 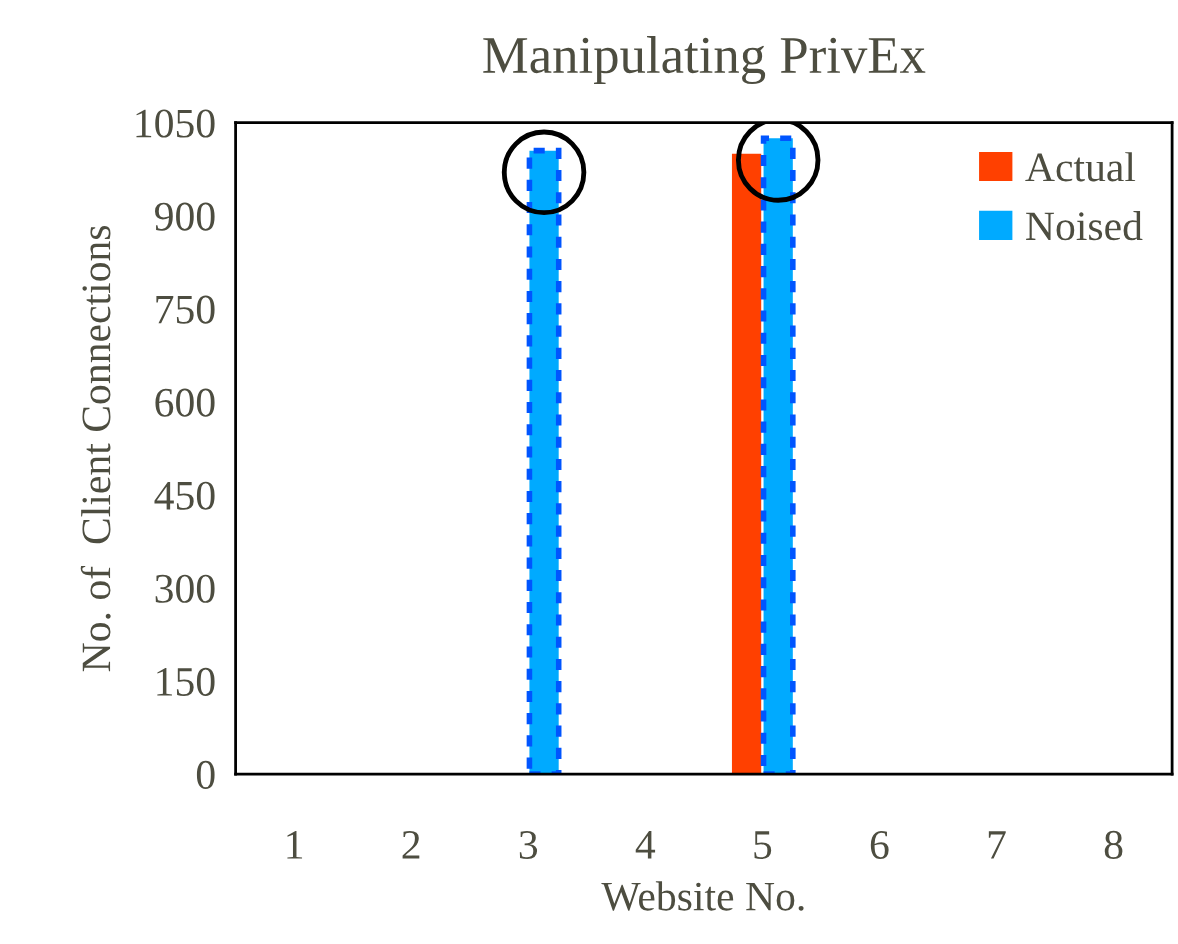 What do you see at coordinates (184, 495) in the screenshot?
I see `y-tick-label: 450` at bounding box center [184, 495].